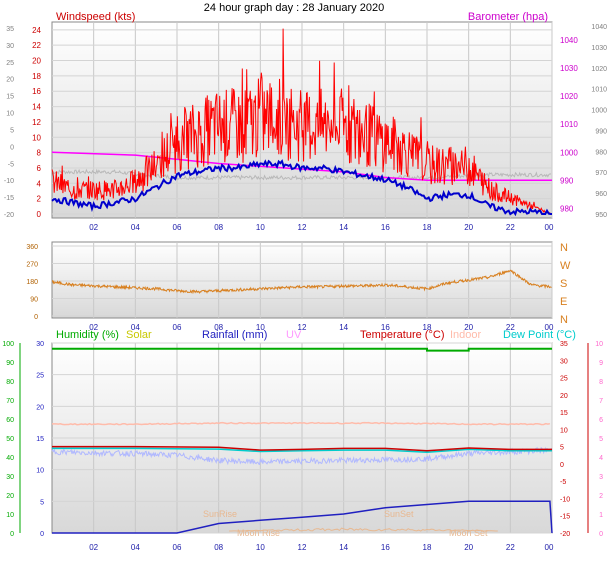  I want to click on temperature-tick-label: -20, so click(565, 534).